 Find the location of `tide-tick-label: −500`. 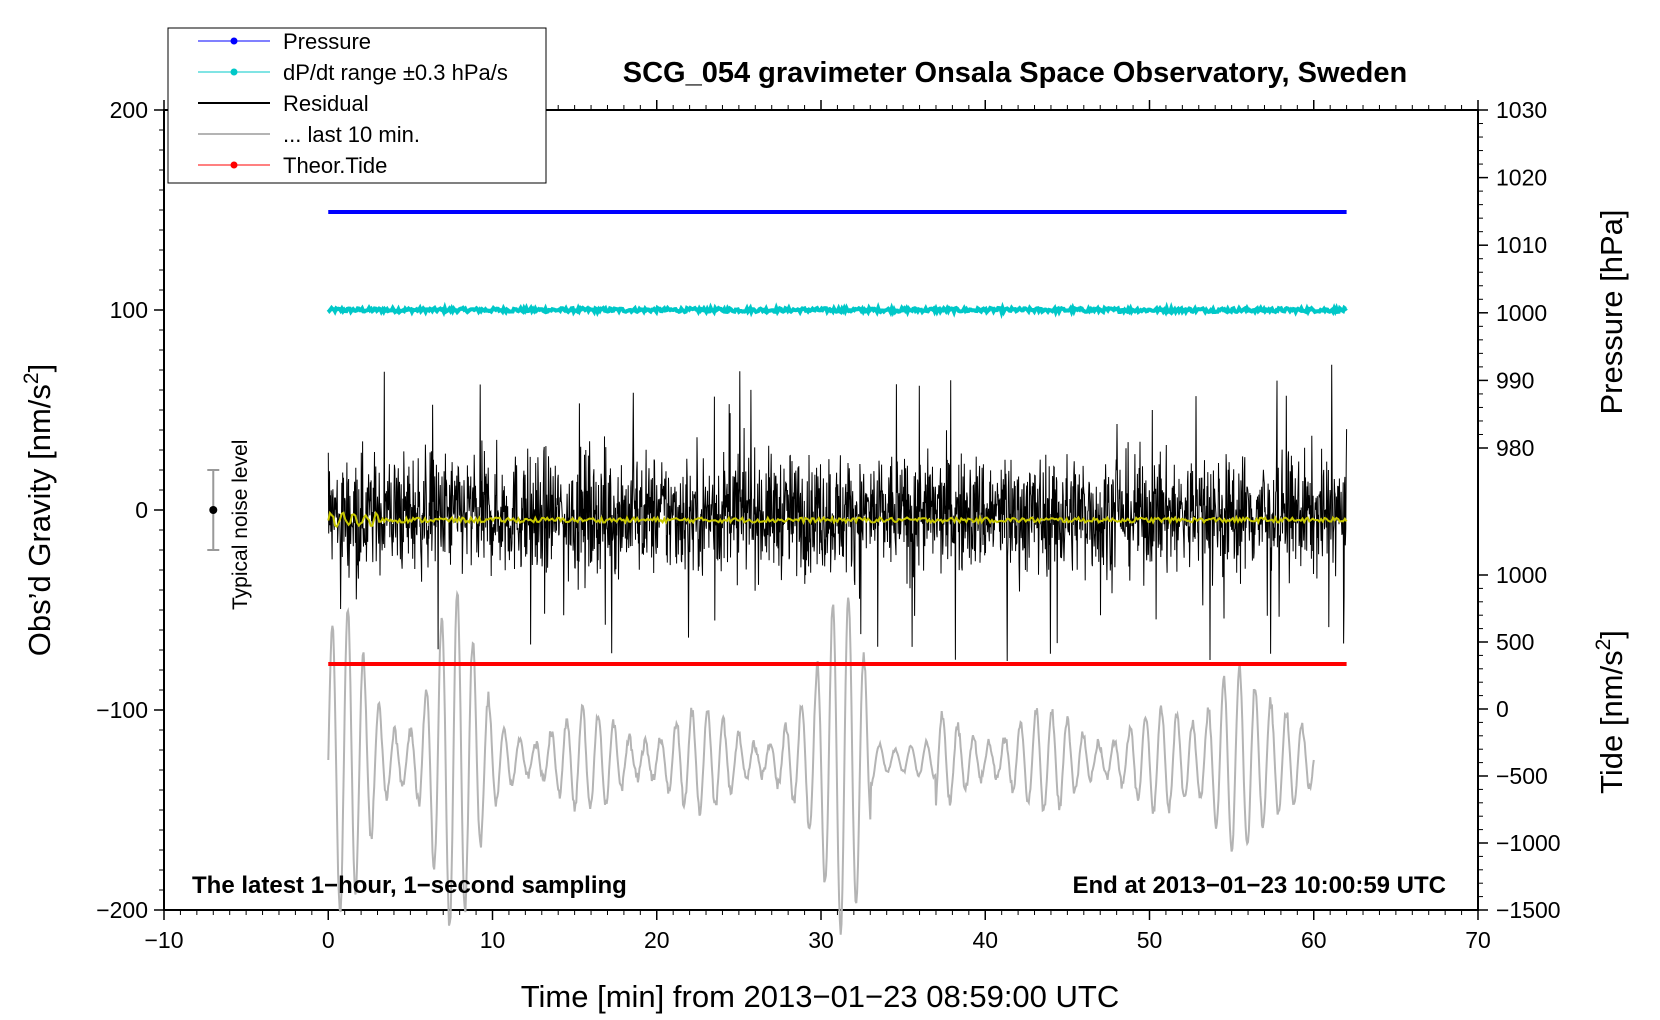

tide-tick-label: −500 is located at coordinates (1522, 776).